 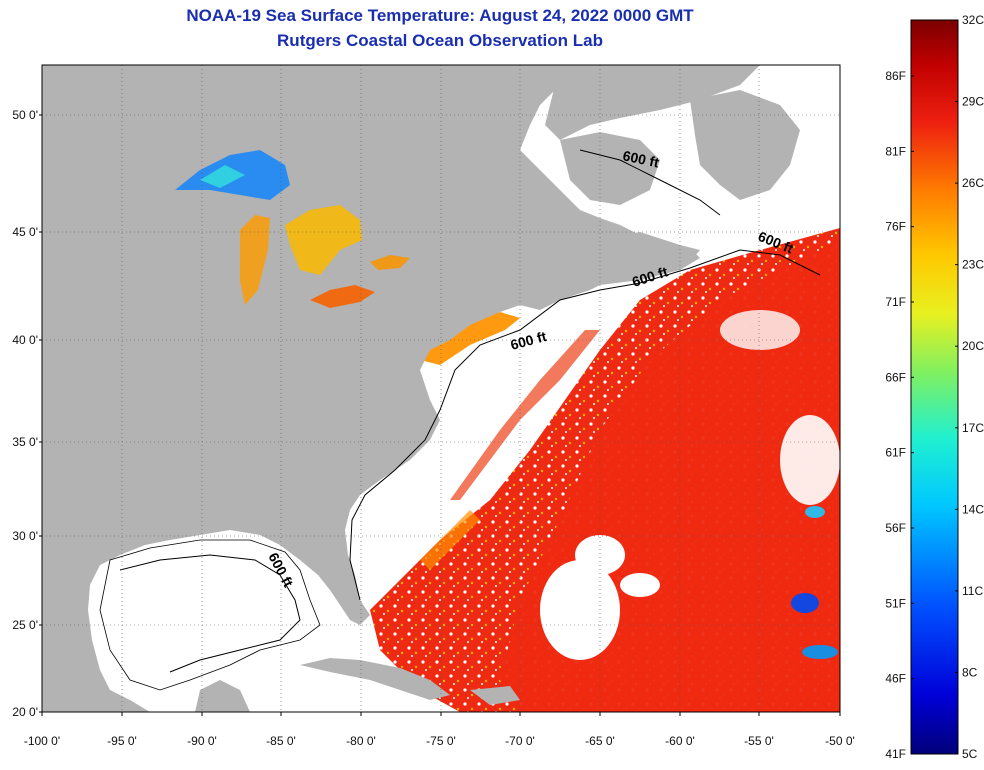 I want to click on lon-tick-label: -100 0', so click(x=42, y=741).